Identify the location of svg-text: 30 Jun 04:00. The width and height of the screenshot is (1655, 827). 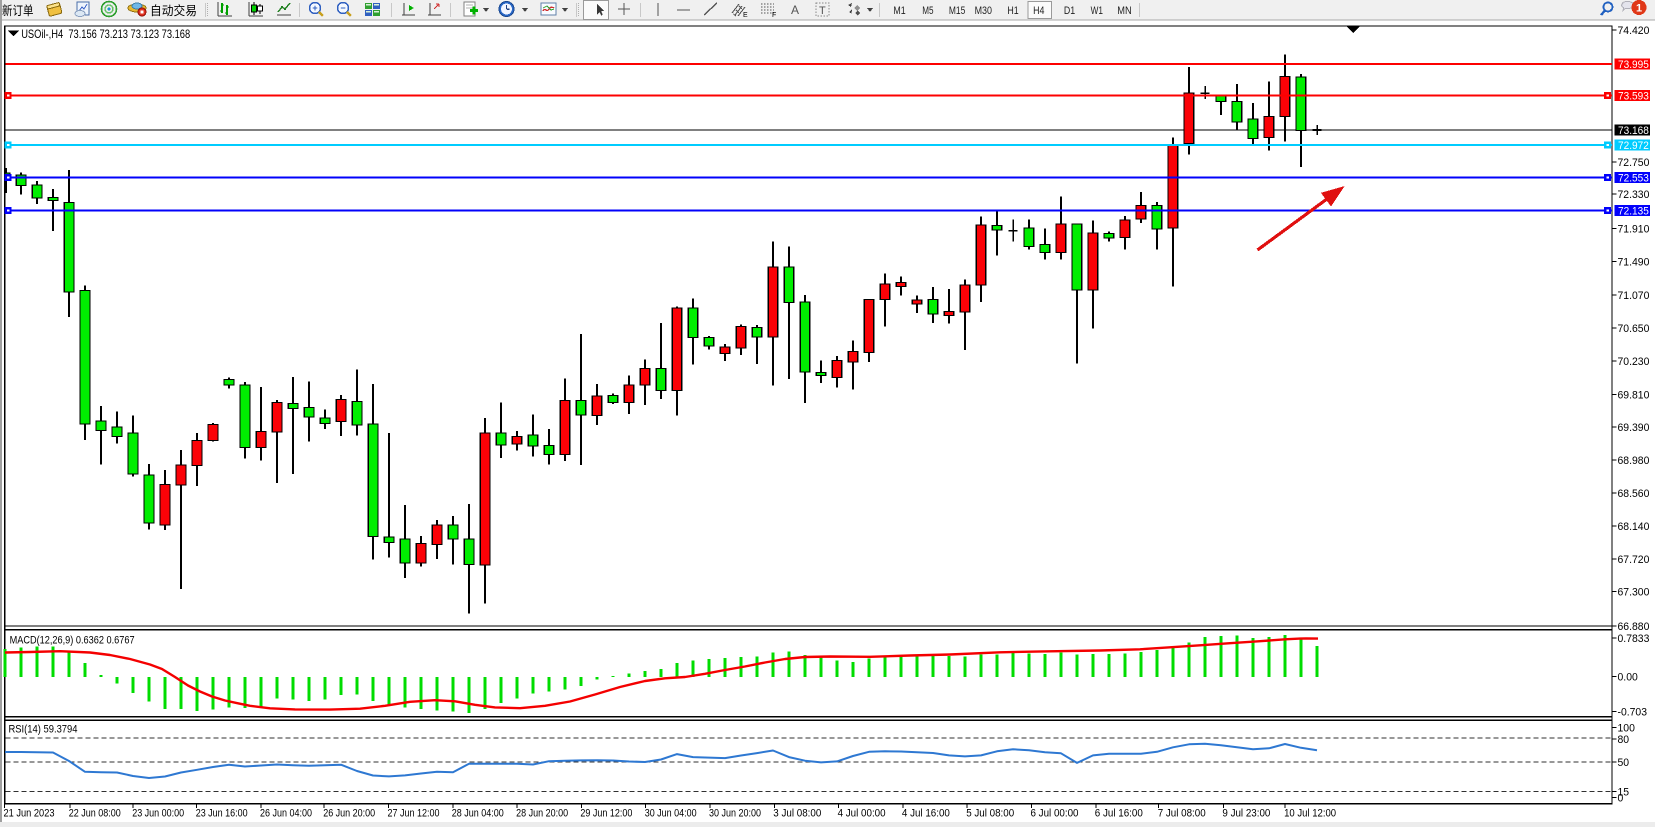
(671, 814).